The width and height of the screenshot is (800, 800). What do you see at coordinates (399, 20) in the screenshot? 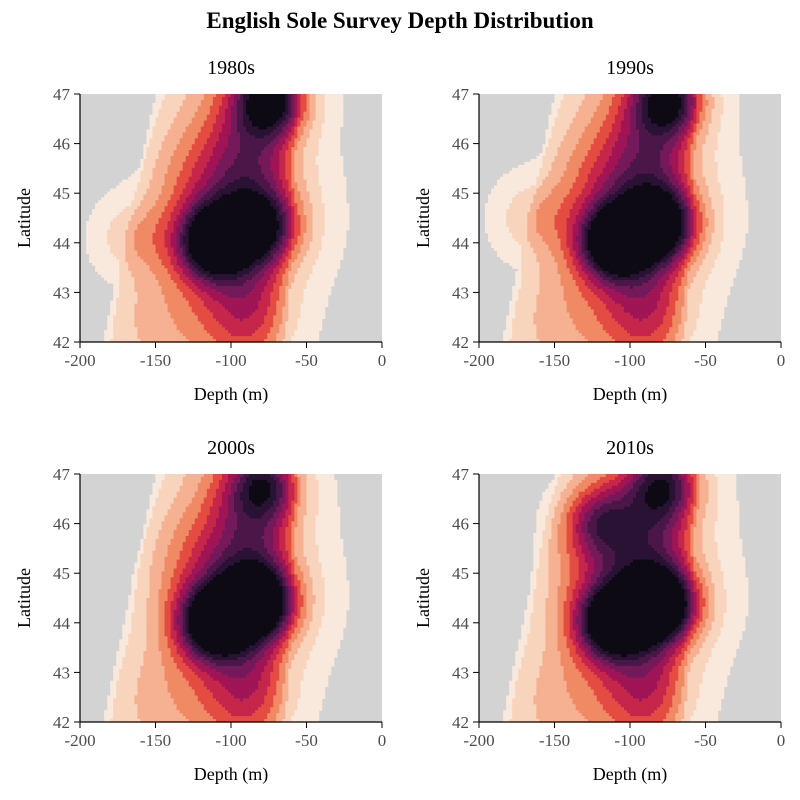
I see `figure-title: English Sole Survey Depth Distribution` at bounding box center [399, 20].